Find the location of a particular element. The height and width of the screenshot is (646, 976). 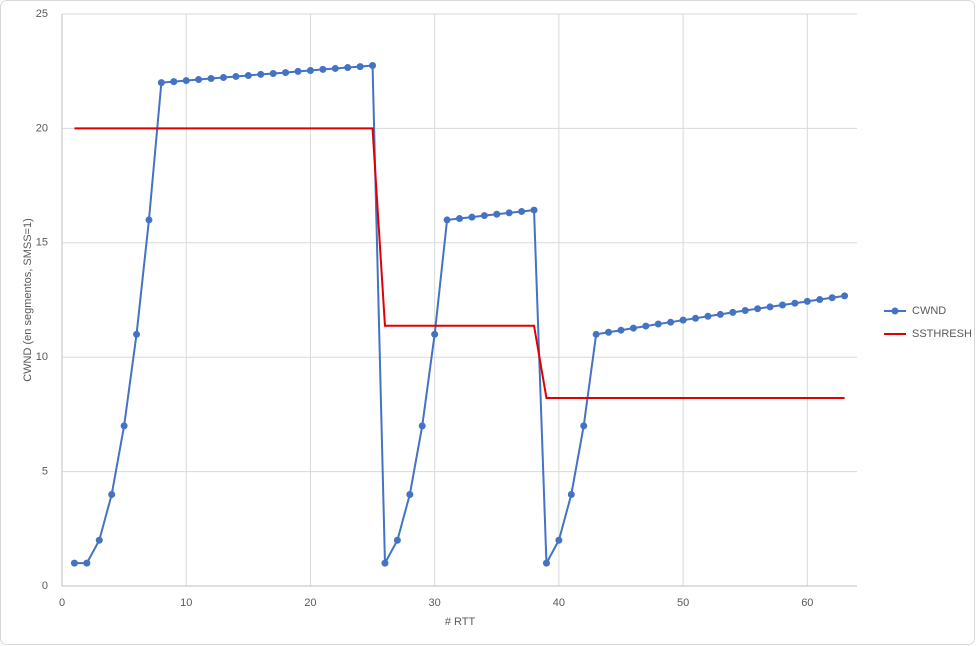

y-tick-label: 0 is located at coordinates (45, 586).